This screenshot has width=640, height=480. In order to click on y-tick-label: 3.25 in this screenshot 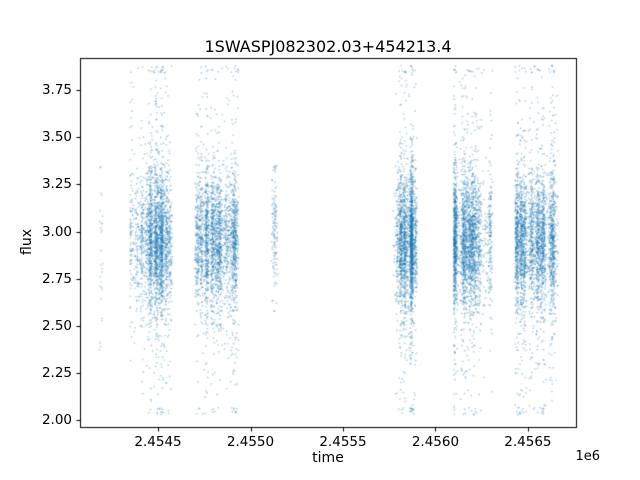, I will do `click(56, 184)`.